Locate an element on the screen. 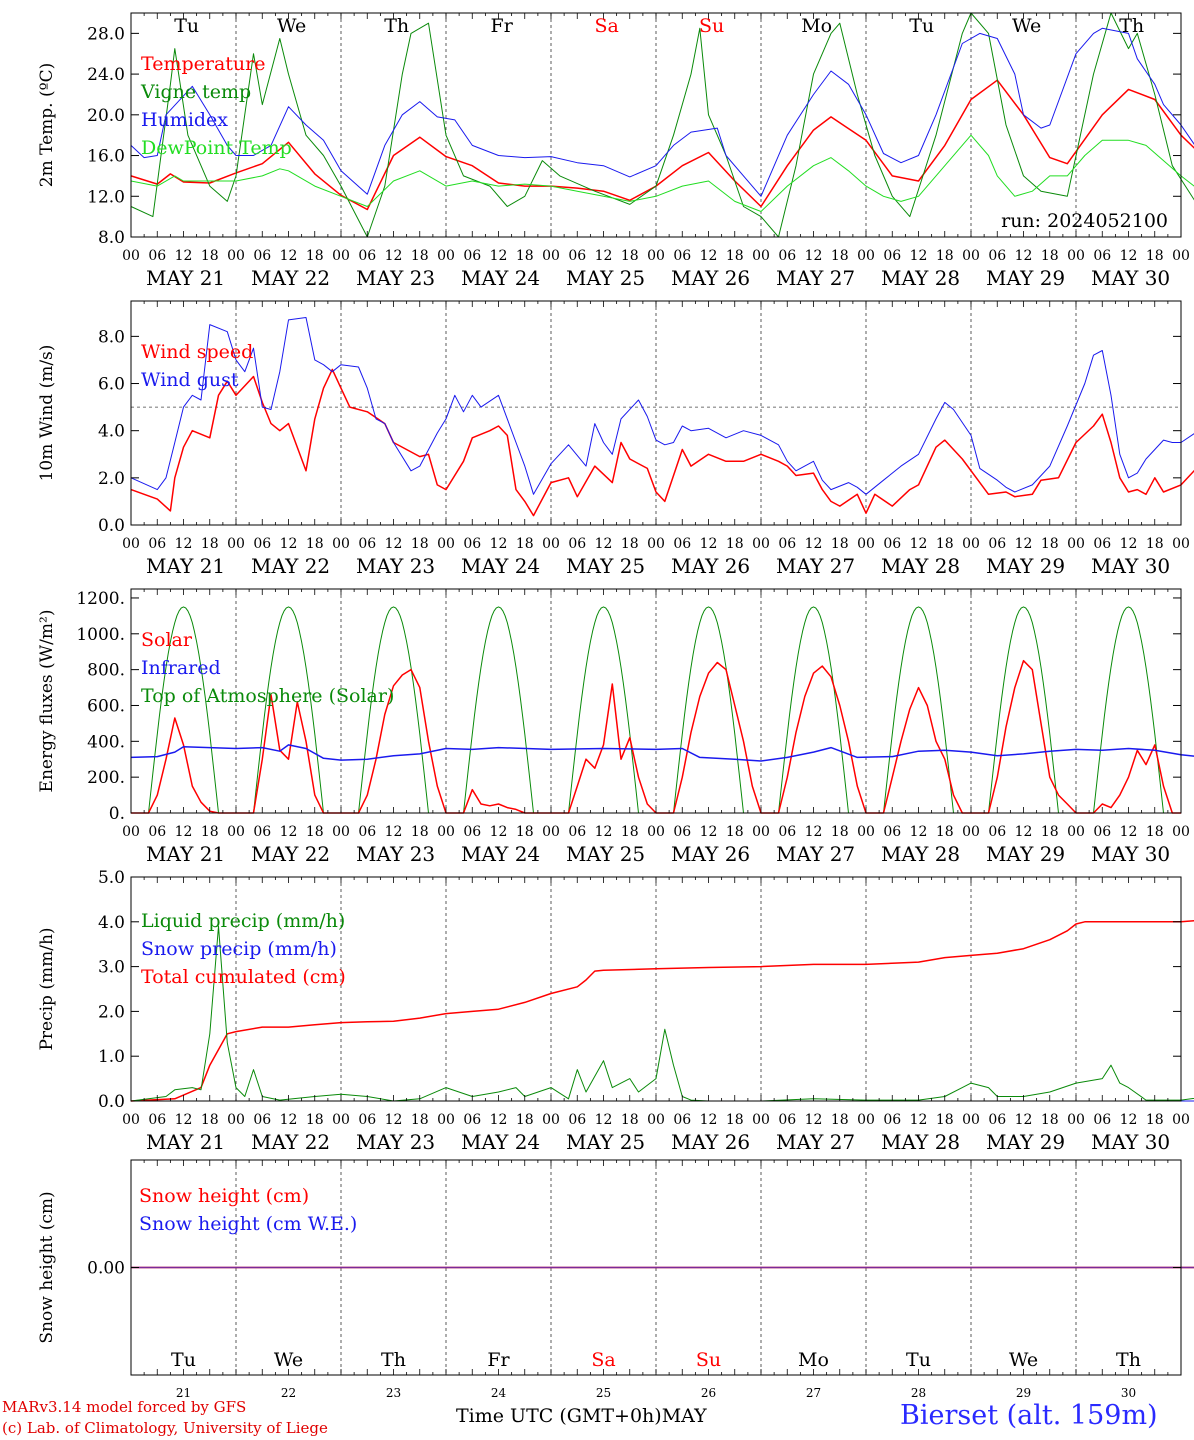 Image resolution: width=1194 pixels, height=1440 pixels. weekday-label: Th is located at coordinates (393, 1360).